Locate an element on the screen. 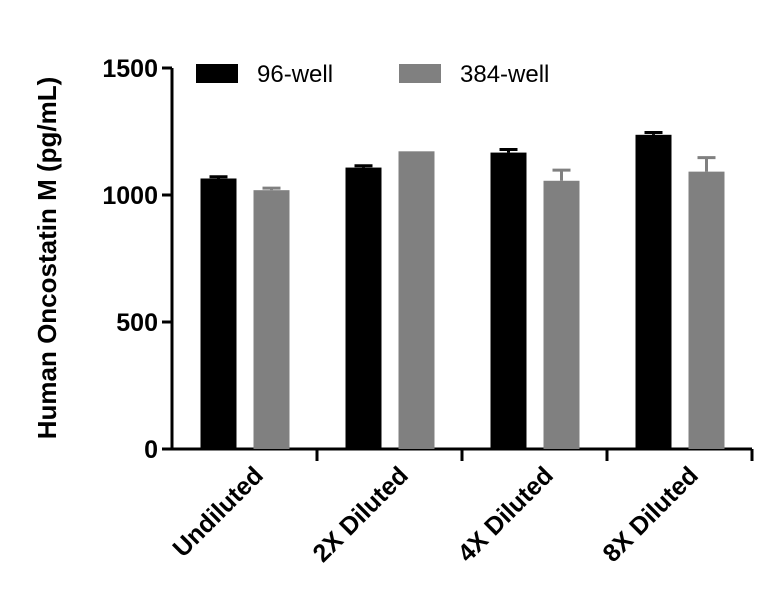 The width and height of the screenshot is (768, 614). legend-label: 384-well is located at coordinates (504, 74).